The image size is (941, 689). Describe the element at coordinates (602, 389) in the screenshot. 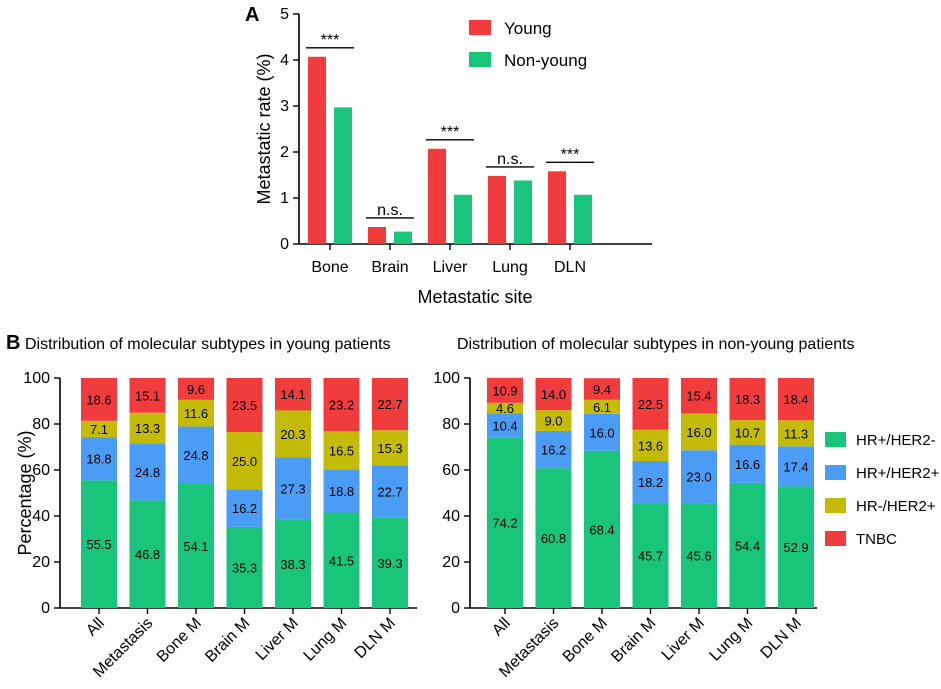

I see `b-non-young-segment-label: 9.4` at that location.